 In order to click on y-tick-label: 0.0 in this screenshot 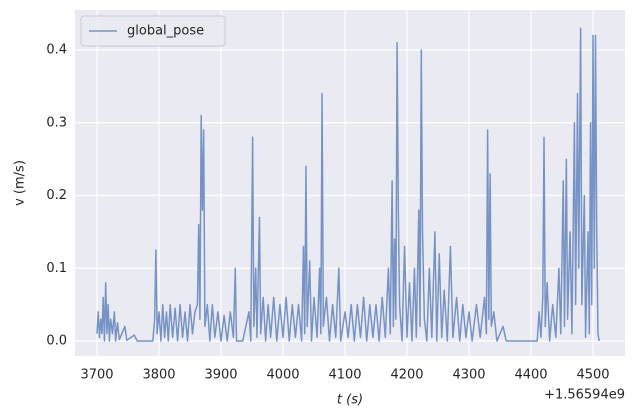, I will do `click(56, 341)`.